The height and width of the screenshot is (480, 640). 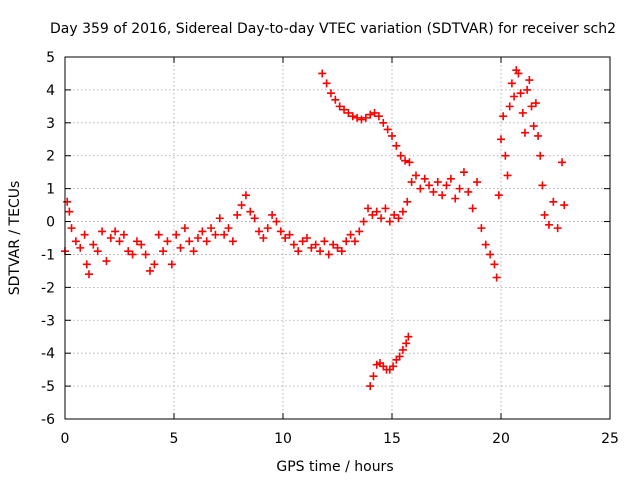 What do you see at coordinates (48, 387) in the screenshot?
I see `y-tick-label: -5` at bounding box center [48, 387].